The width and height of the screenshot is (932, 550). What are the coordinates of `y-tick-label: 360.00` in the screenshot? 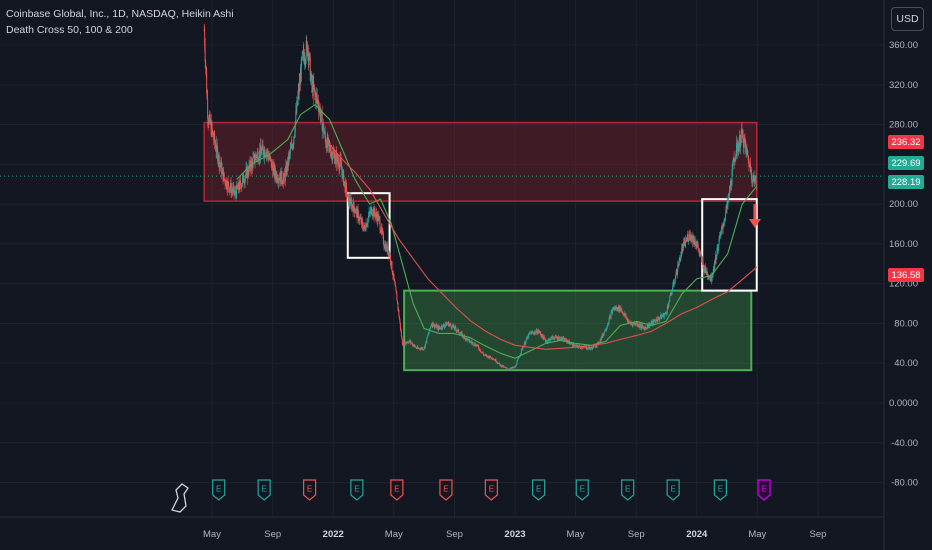 It's located at (903, 45).